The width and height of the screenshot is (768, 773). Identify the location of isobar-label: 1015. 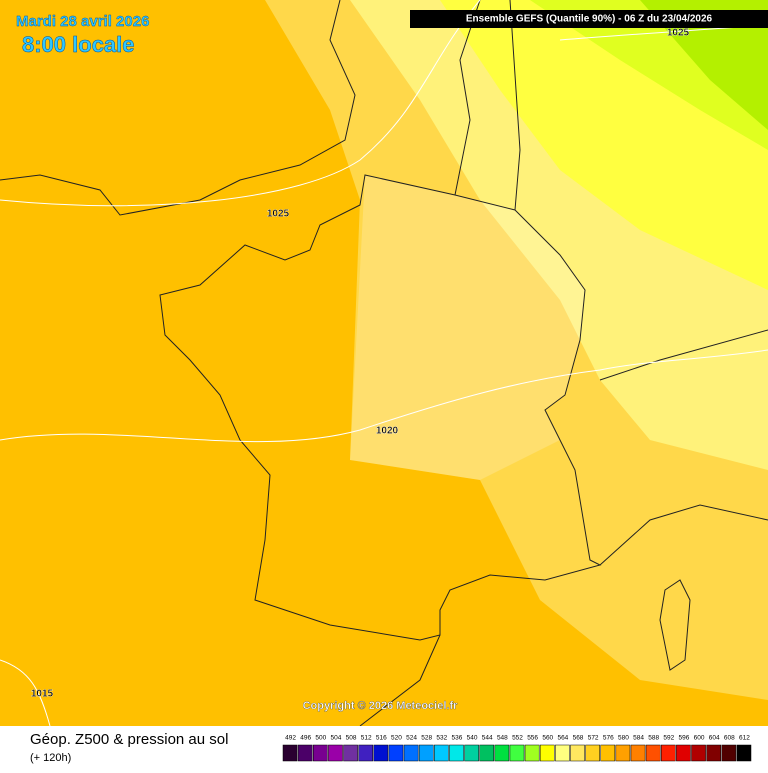
(42, 694).